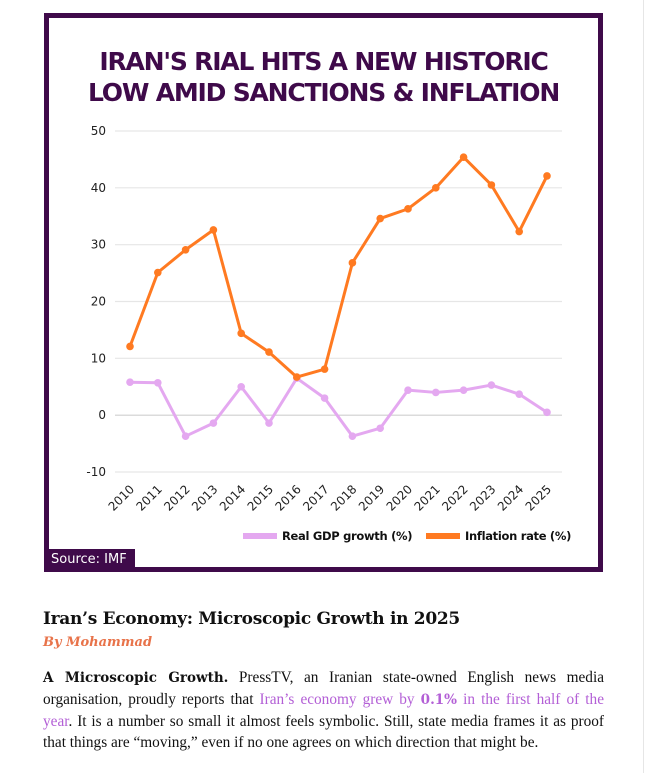 This screenshot has width=646, height=773. Describe the element at coordinates (102, 415) in the screenshot. I see `y-tick-label: 0` at that location.